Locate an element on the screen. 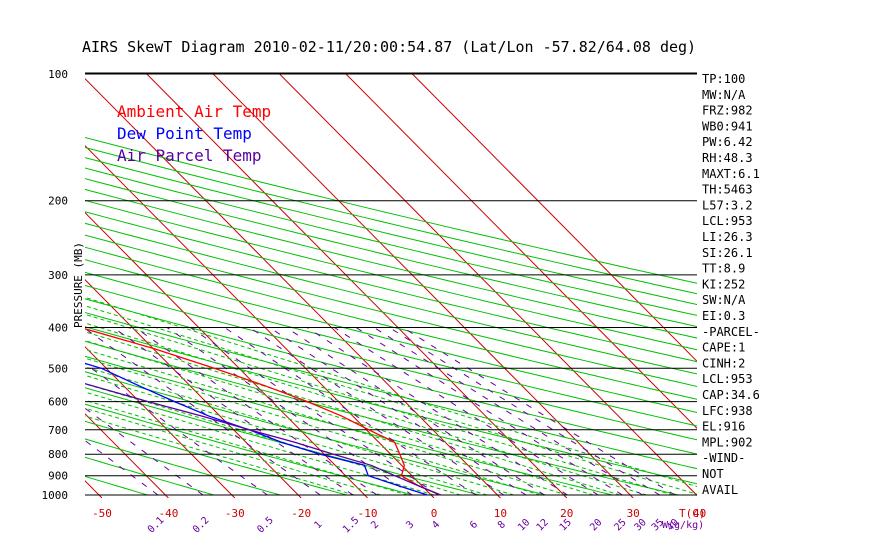 The height and width of the screenshot is (560, 870). side-stat-label: WB0:941 is located at coordinates (727, 126).